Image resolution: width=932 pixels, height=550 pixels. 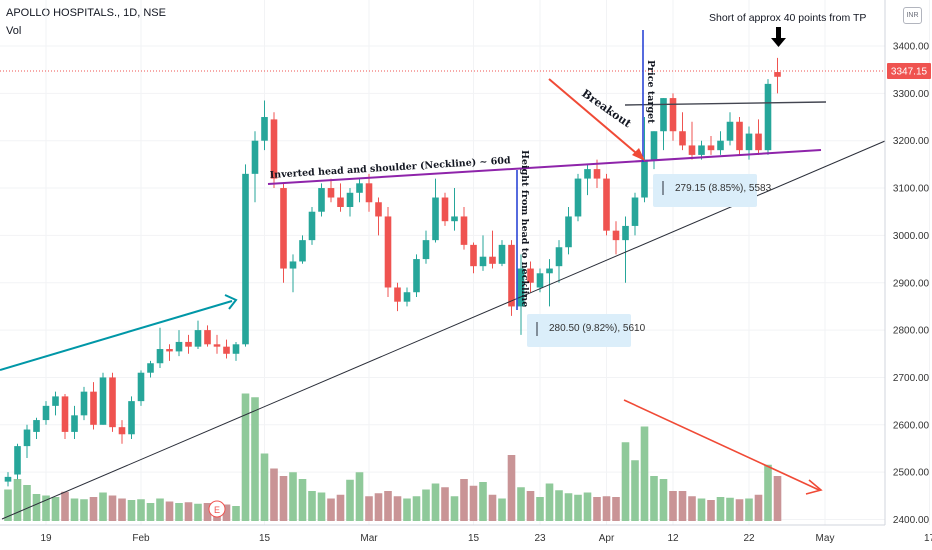 What do you see at coordinates (265, 538) in the screenshot?
I see `x-tick-label: 15` at bounding box center [265, 538].